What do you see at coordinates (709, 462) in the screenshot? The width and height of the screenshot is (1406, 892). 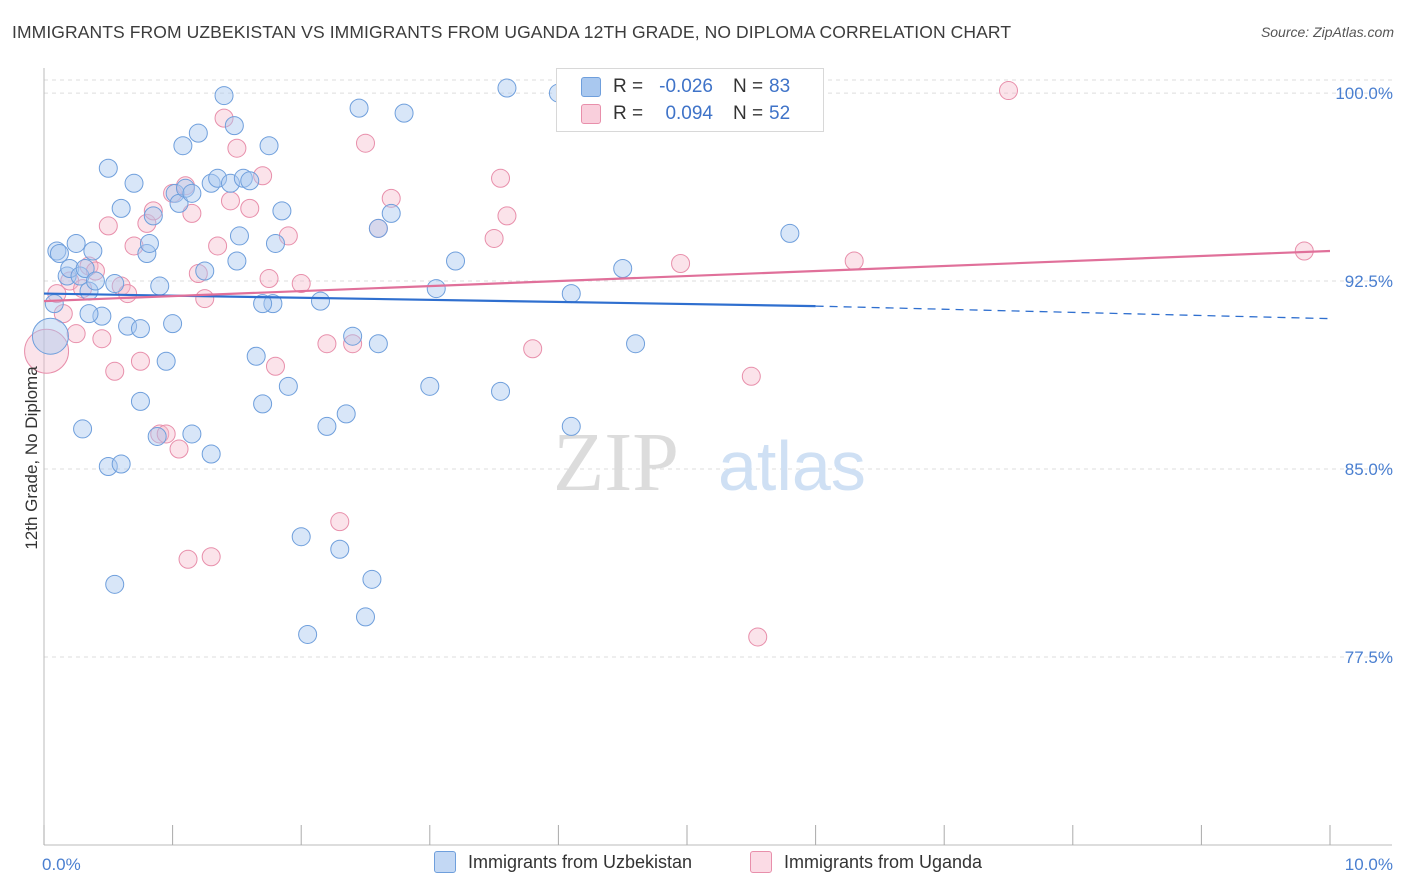 I see `watermark: ZIP atlas` at bounding box center [709, 462].